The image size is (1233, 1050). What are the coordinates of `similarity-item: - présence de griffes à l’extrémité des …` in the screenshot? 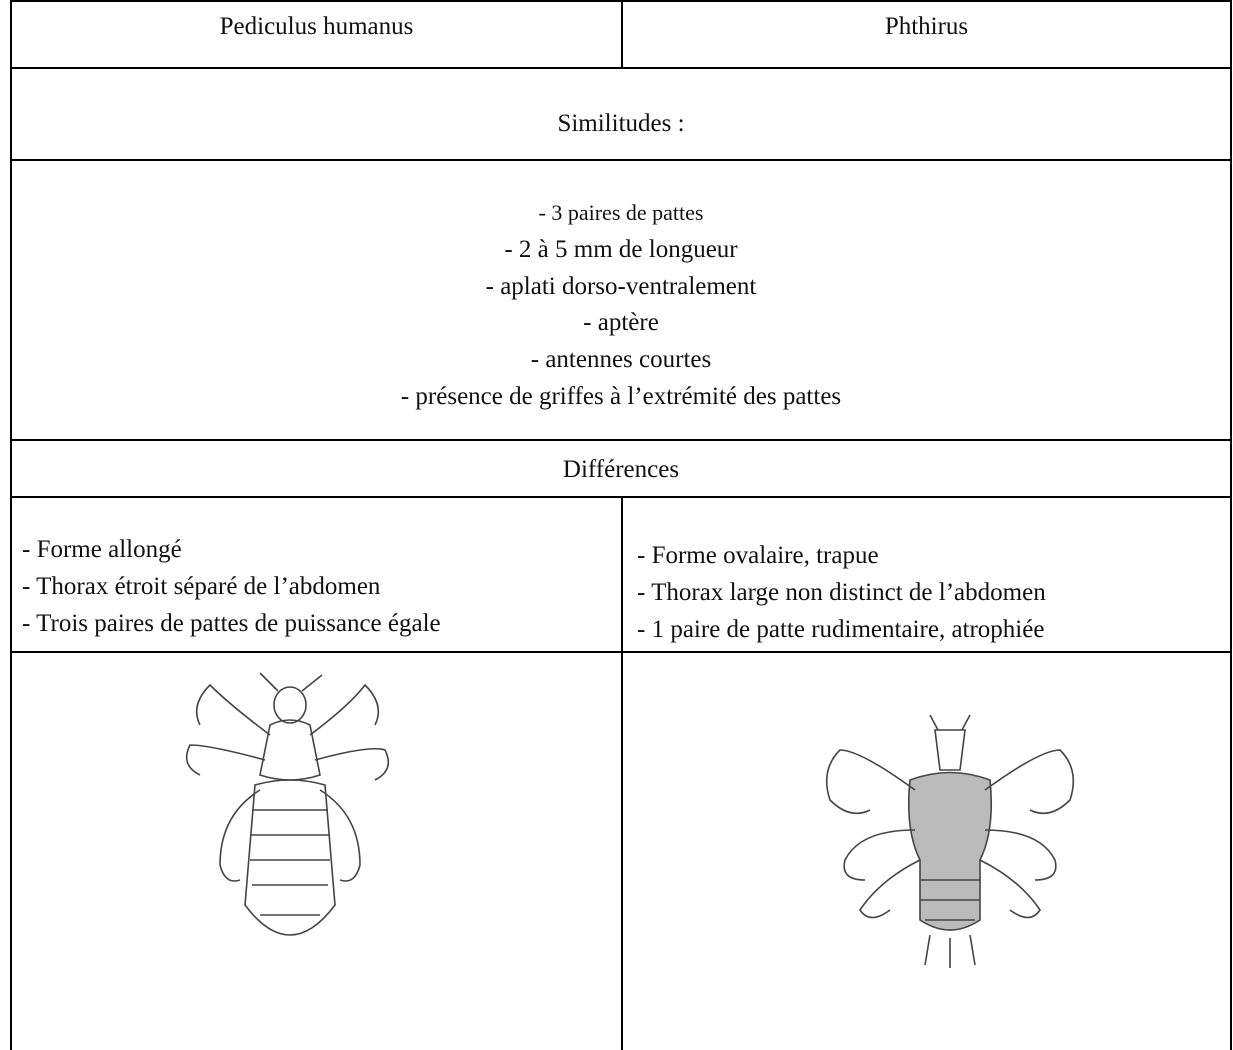 It's located at (621, 396).